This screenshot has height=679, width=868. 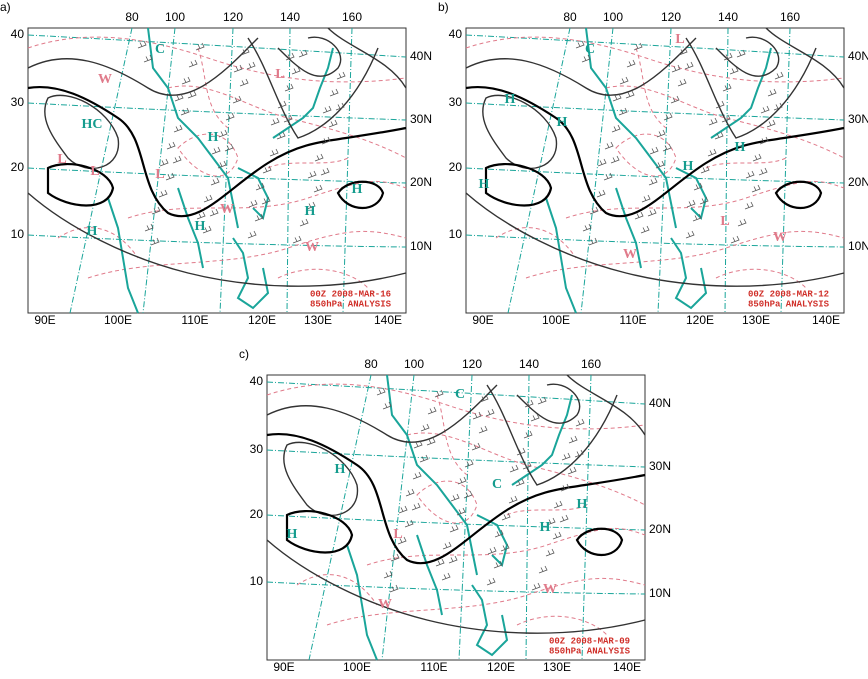 What do you see at coordinates (257, 381) in the screenshot?
I see `left-lat-label: 40` at bounding box center [257, 381].